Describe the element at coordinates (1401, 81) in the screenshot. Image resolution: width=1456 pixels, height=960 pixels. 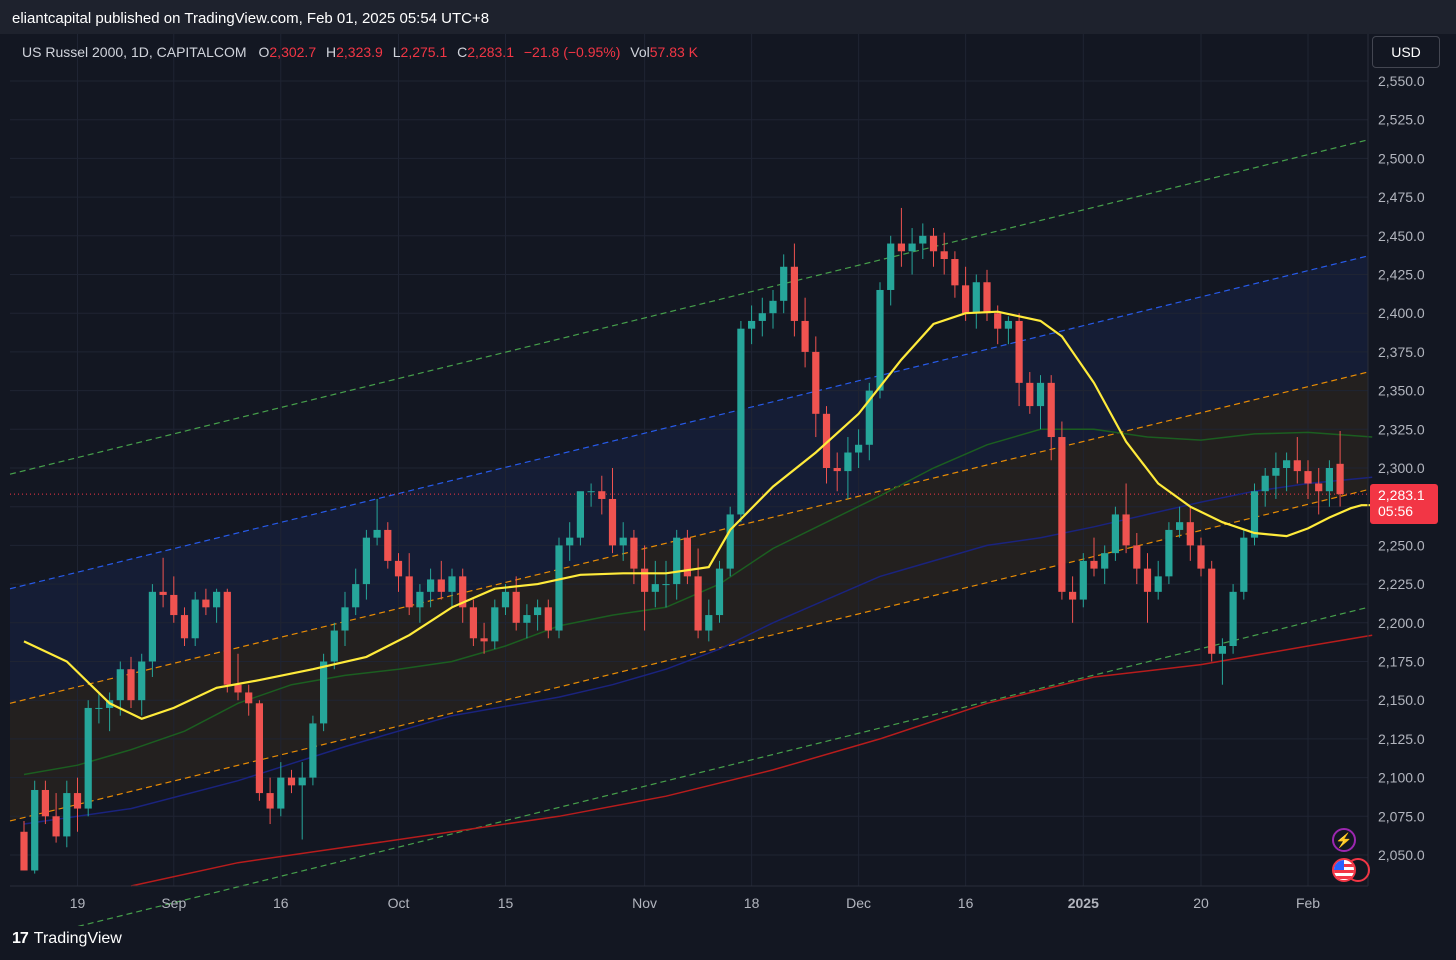
I see `price-tick-label: 2,550.0` at that location.